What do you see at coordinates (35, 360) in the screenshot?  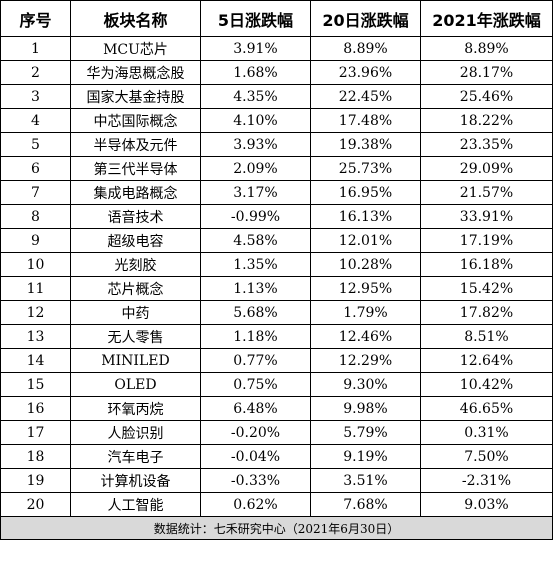 I see `cell-index: 14` at bounding box center [35, 360].